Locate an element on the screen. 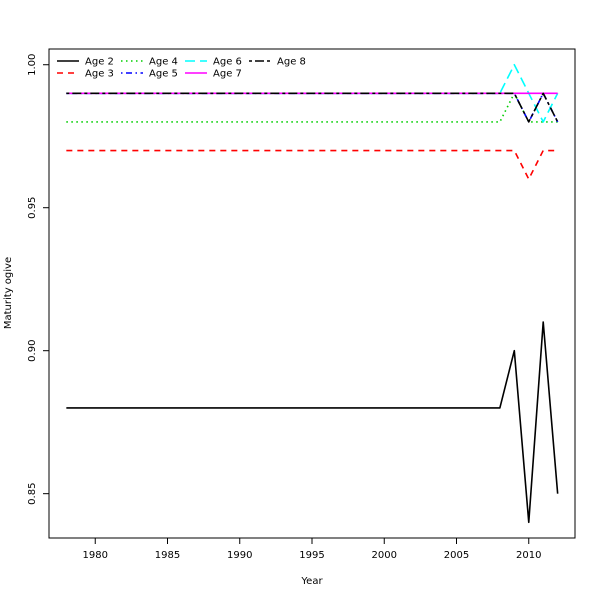 This screenshot has width=600, height=600. y-axis: 0.85 0.90 0.95 1.00 is located at coordinates (38, 279).